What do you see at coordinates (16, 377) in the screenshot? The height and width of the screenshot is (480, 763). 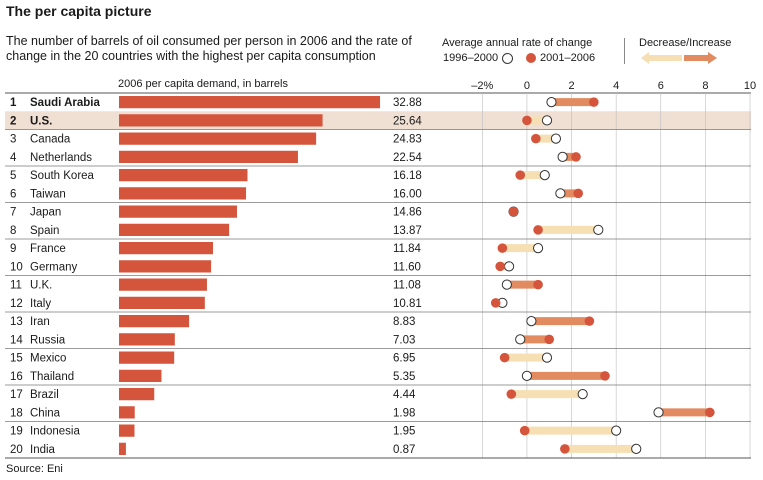 I see `rank-label: 16` at bounding box center [16, 377].